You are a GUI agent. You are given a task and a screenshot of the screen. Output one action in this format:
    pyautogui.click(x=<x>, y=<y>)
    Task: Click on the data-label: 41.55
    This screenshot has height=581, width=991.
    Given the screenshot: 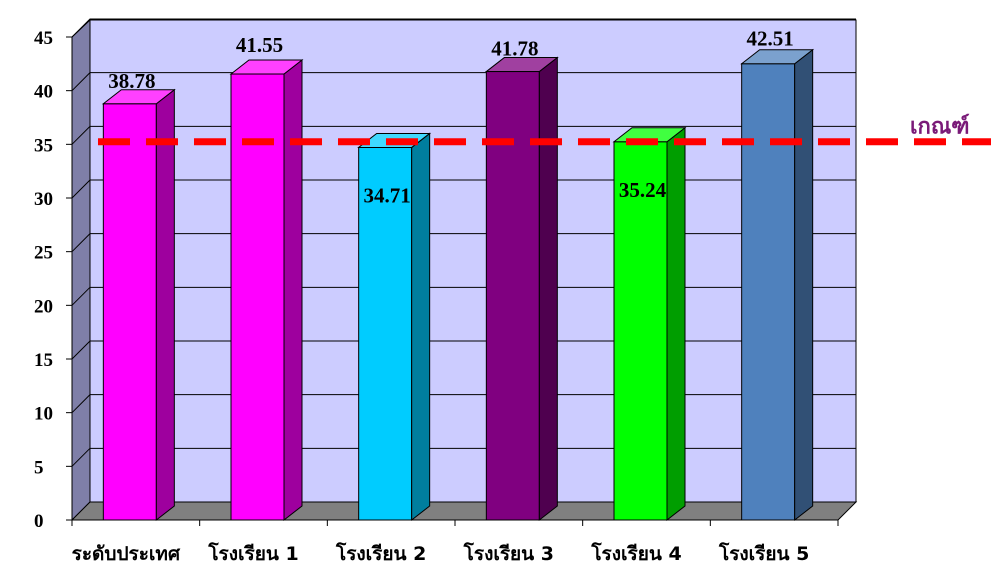 What is the action you would take?
    pyautogui.click(x=259, y=45)
    